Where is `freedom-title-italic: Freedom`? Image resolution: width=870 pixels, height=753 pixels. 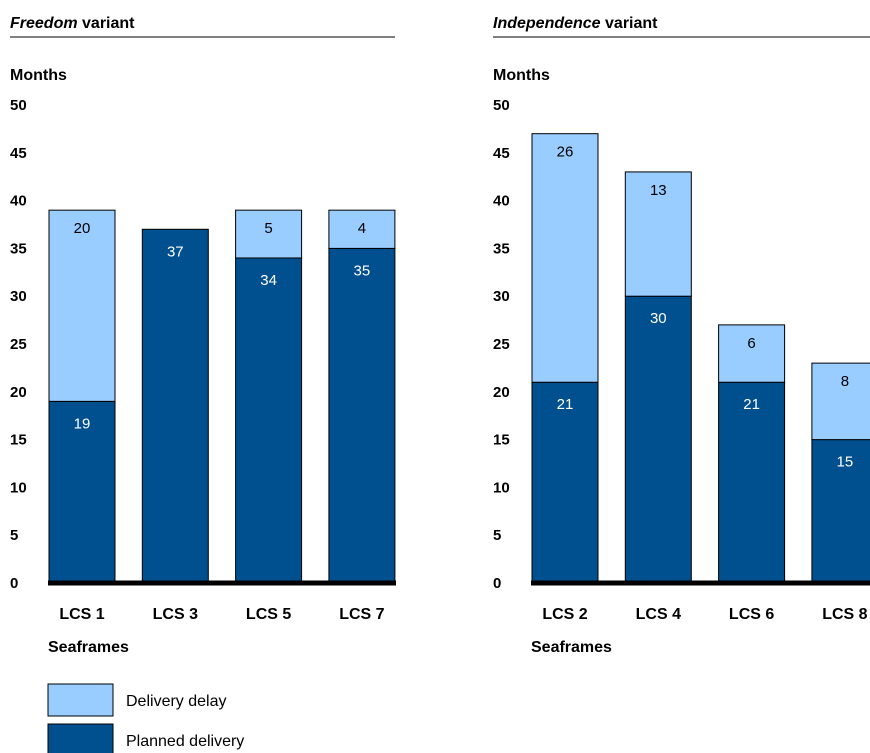 freedom-title-italic: Freedom is located at coordinates (44, 23).